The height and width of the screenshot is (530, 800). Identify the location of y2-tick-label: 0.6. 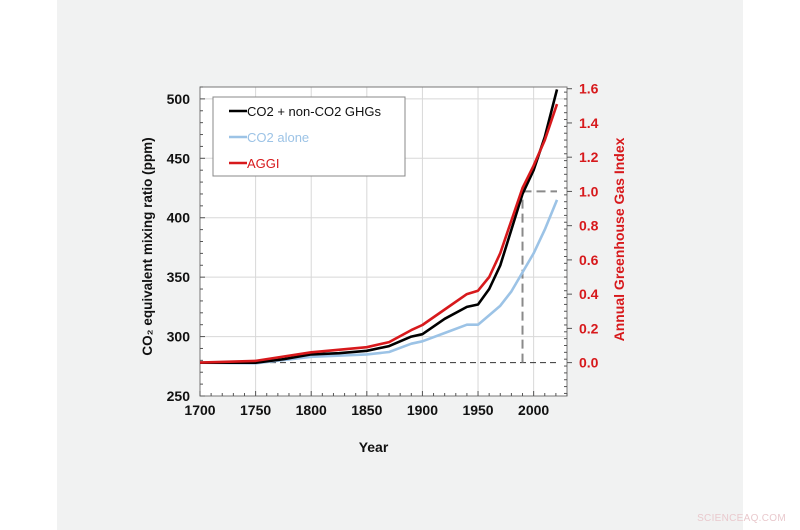
(589, 260).